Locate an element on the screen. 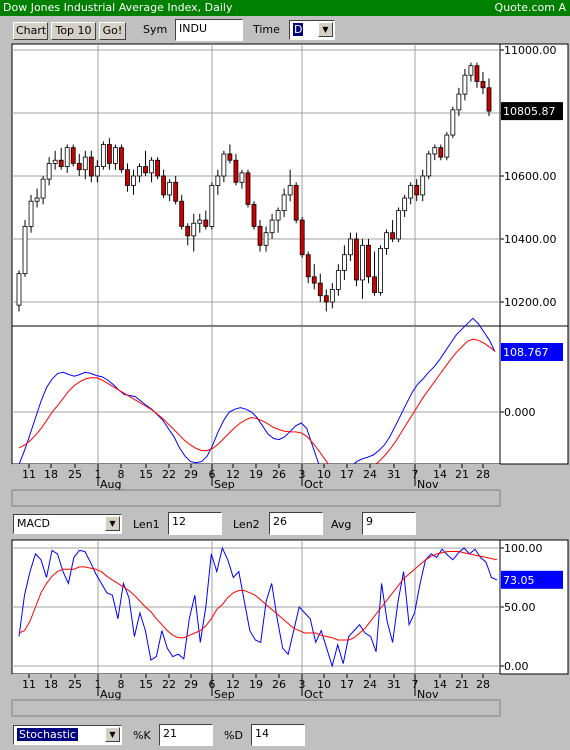 The width and height of the screenshot is (570, 750). len2-label: Len2 is located at coordinates (246, 524).